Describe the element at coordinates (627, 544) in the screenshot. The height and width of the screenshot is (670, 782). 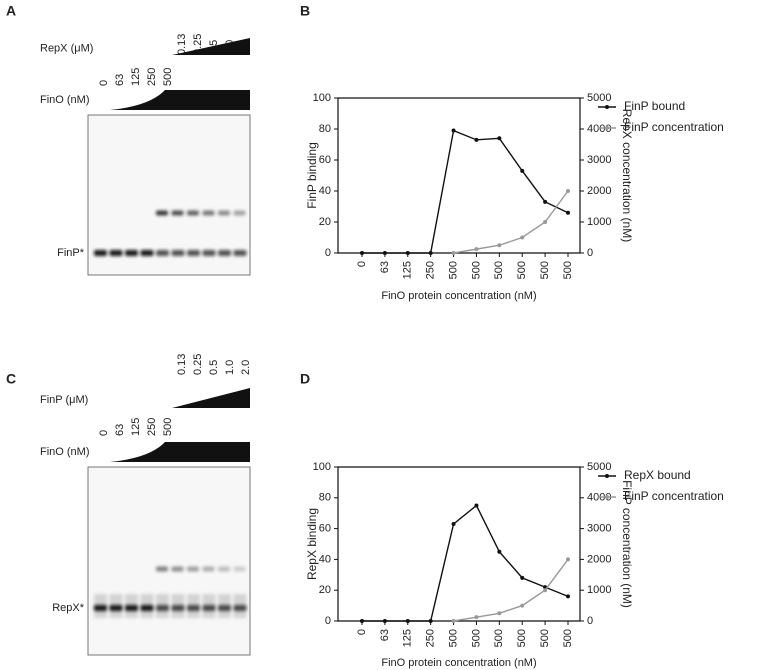
I see `y2-axis-label: FinP concentration (nM)` at that location.